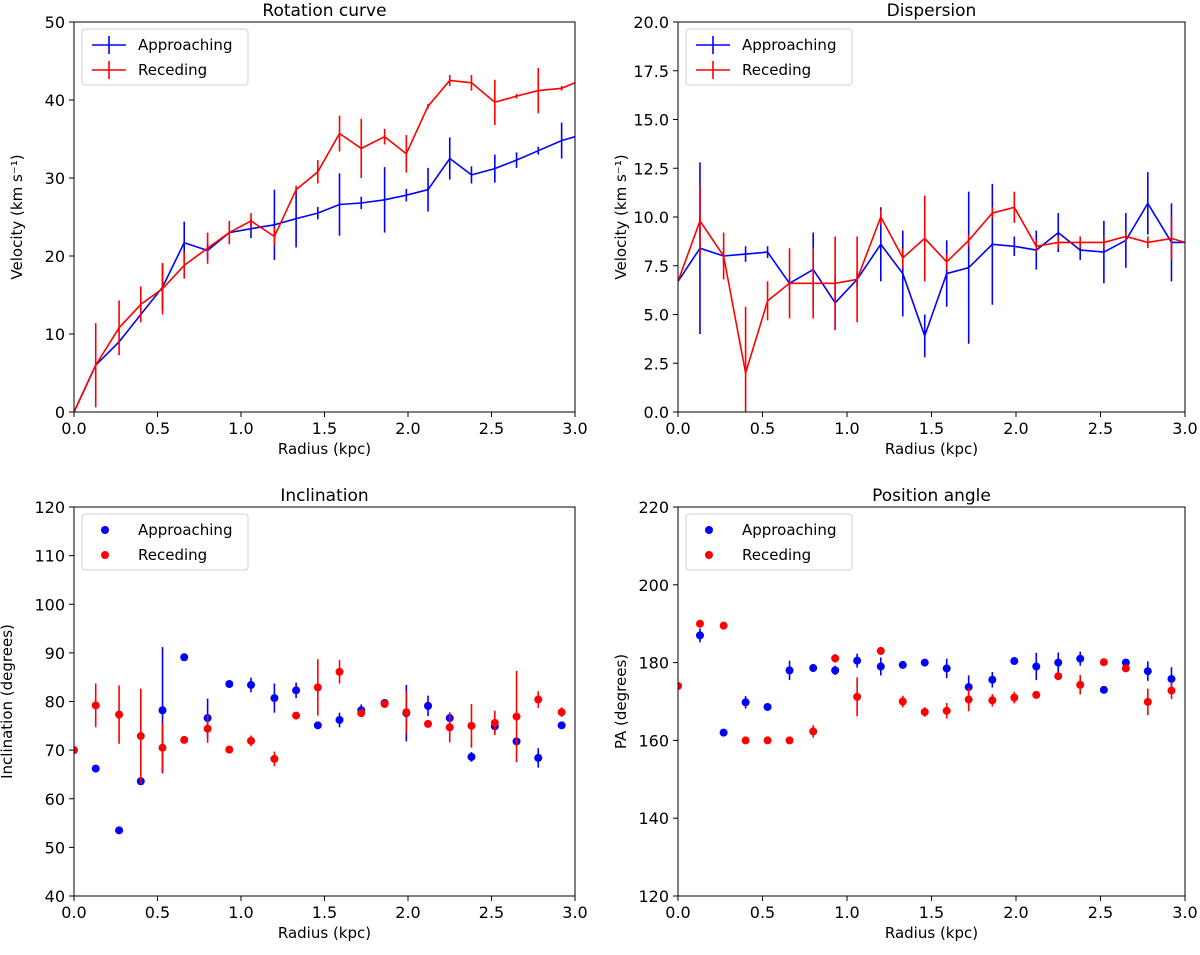  What do you see at coordinates (49, 556) in the screenshot?
I see `y-tick-label: 110` at bounding box center [49, 556].